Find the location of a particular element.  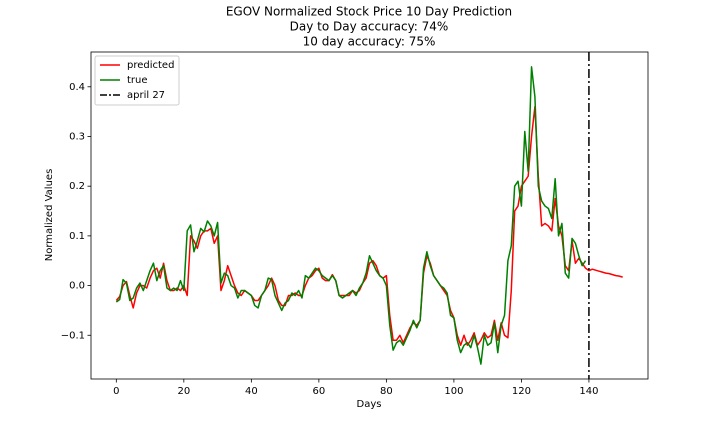

y-tick-label: 0.0 is located at coordinates (77, 286).